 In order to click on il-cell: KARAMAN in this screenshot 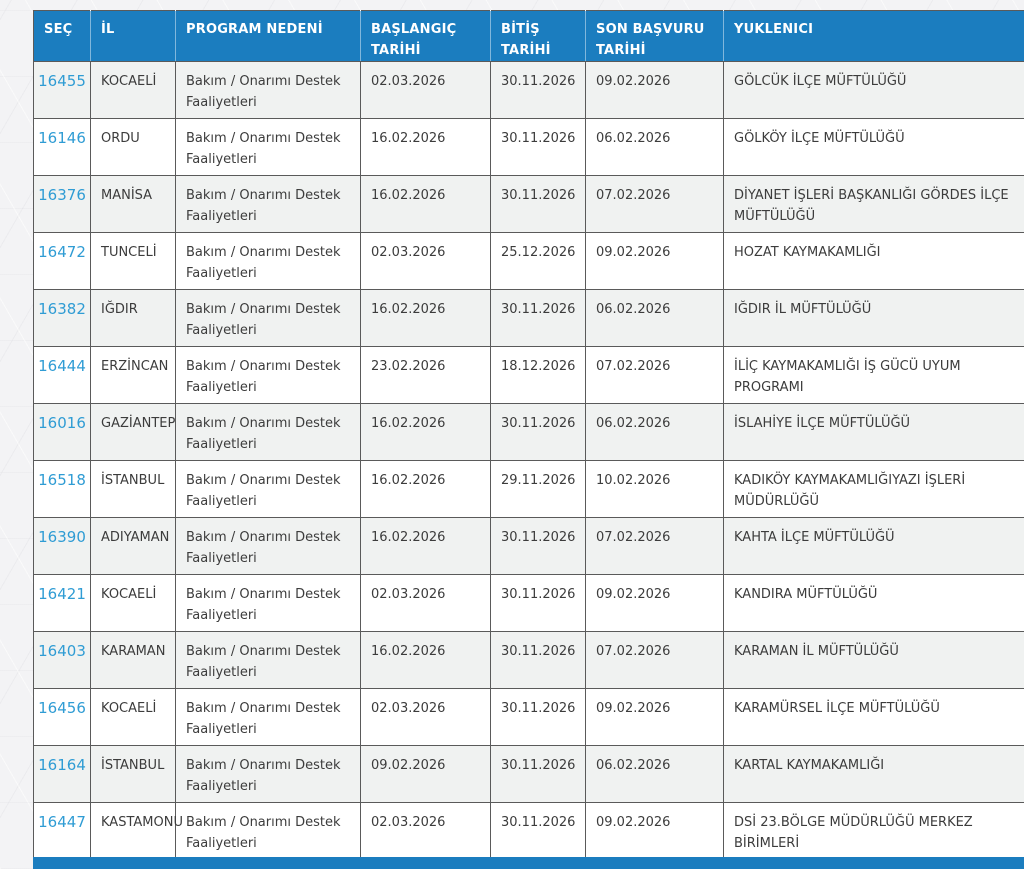, I will do `click(133, 660)`.